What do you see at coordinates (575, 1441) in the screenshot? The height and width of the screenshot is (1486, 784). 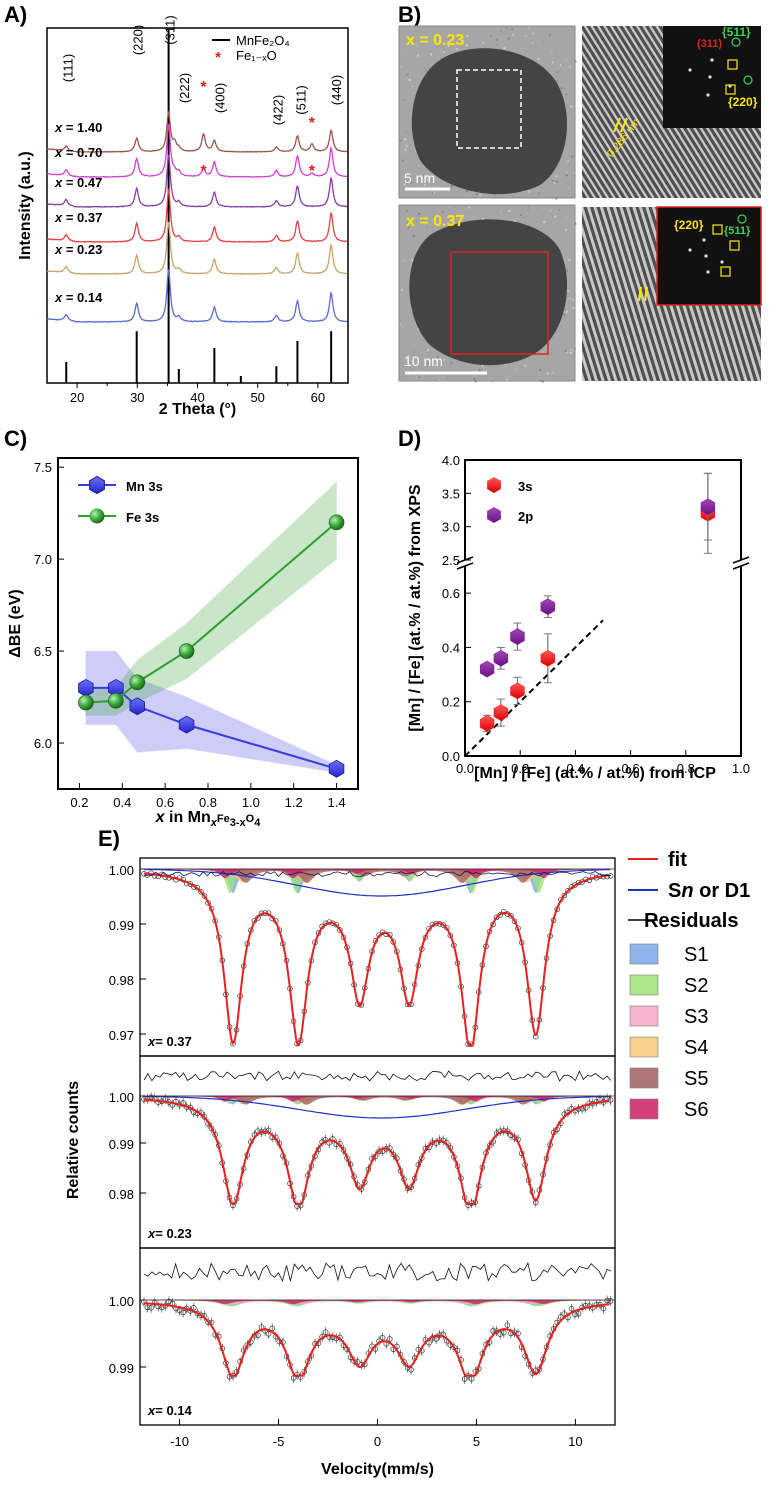 I see `x-tick-label: 10` at bounding box center [575, 1441].